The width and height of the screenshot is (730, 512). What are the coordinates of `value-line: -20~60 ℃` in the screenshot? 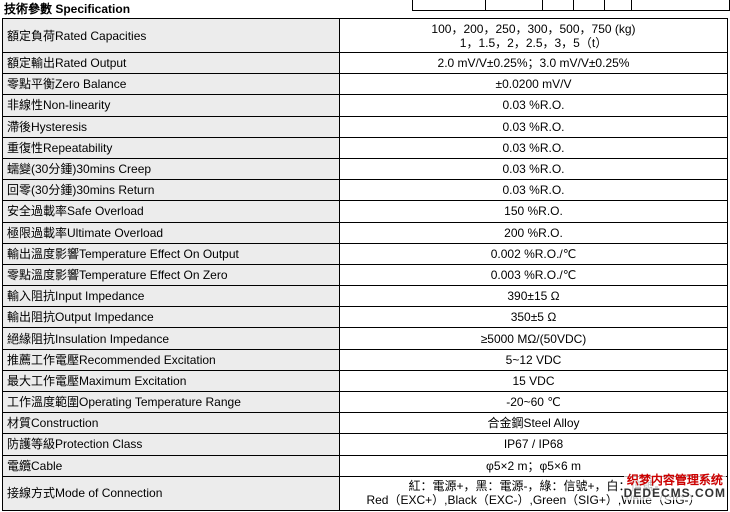 It's located at (533, 402).